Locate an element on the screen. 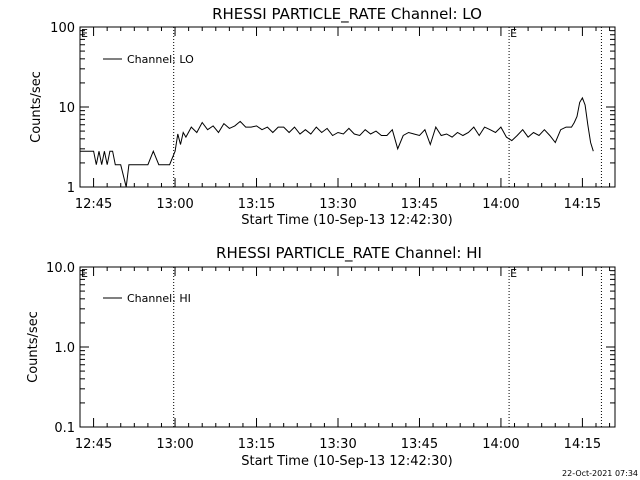  y-tick-label: 1.0 is located at coordinates (64, 348).